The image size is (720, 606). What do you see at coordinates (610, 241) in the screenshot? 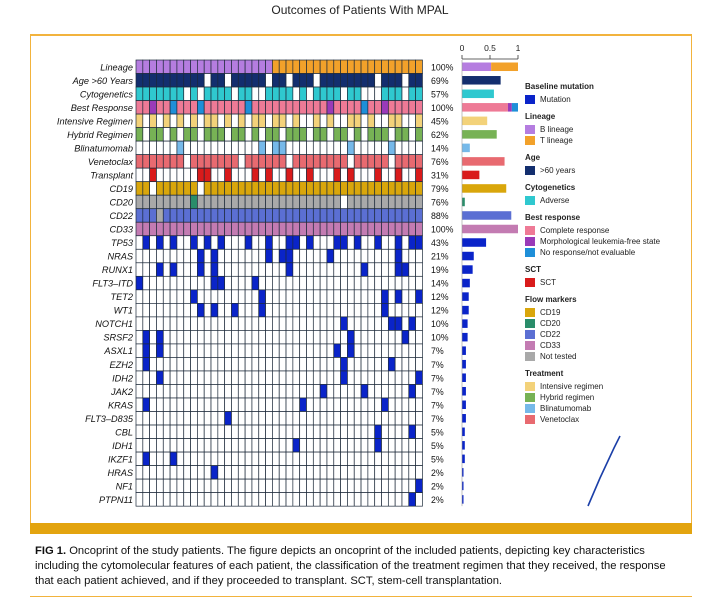
I see `legend-item: Morphological leukemia-free state` at bounding box center [610, 241].